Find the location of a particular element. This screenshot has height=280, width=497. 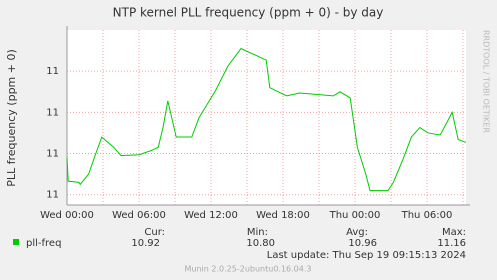

y-axis-label: PLL frequency (ppm + 0) is located at coordinates (11, 118).